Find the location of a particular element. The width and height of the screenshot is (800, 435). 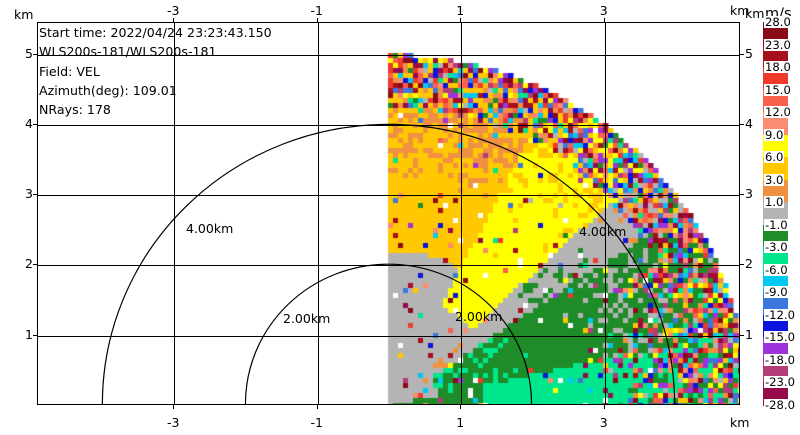

x-tick-bottom: -1 is located at coordinates (316, 422).